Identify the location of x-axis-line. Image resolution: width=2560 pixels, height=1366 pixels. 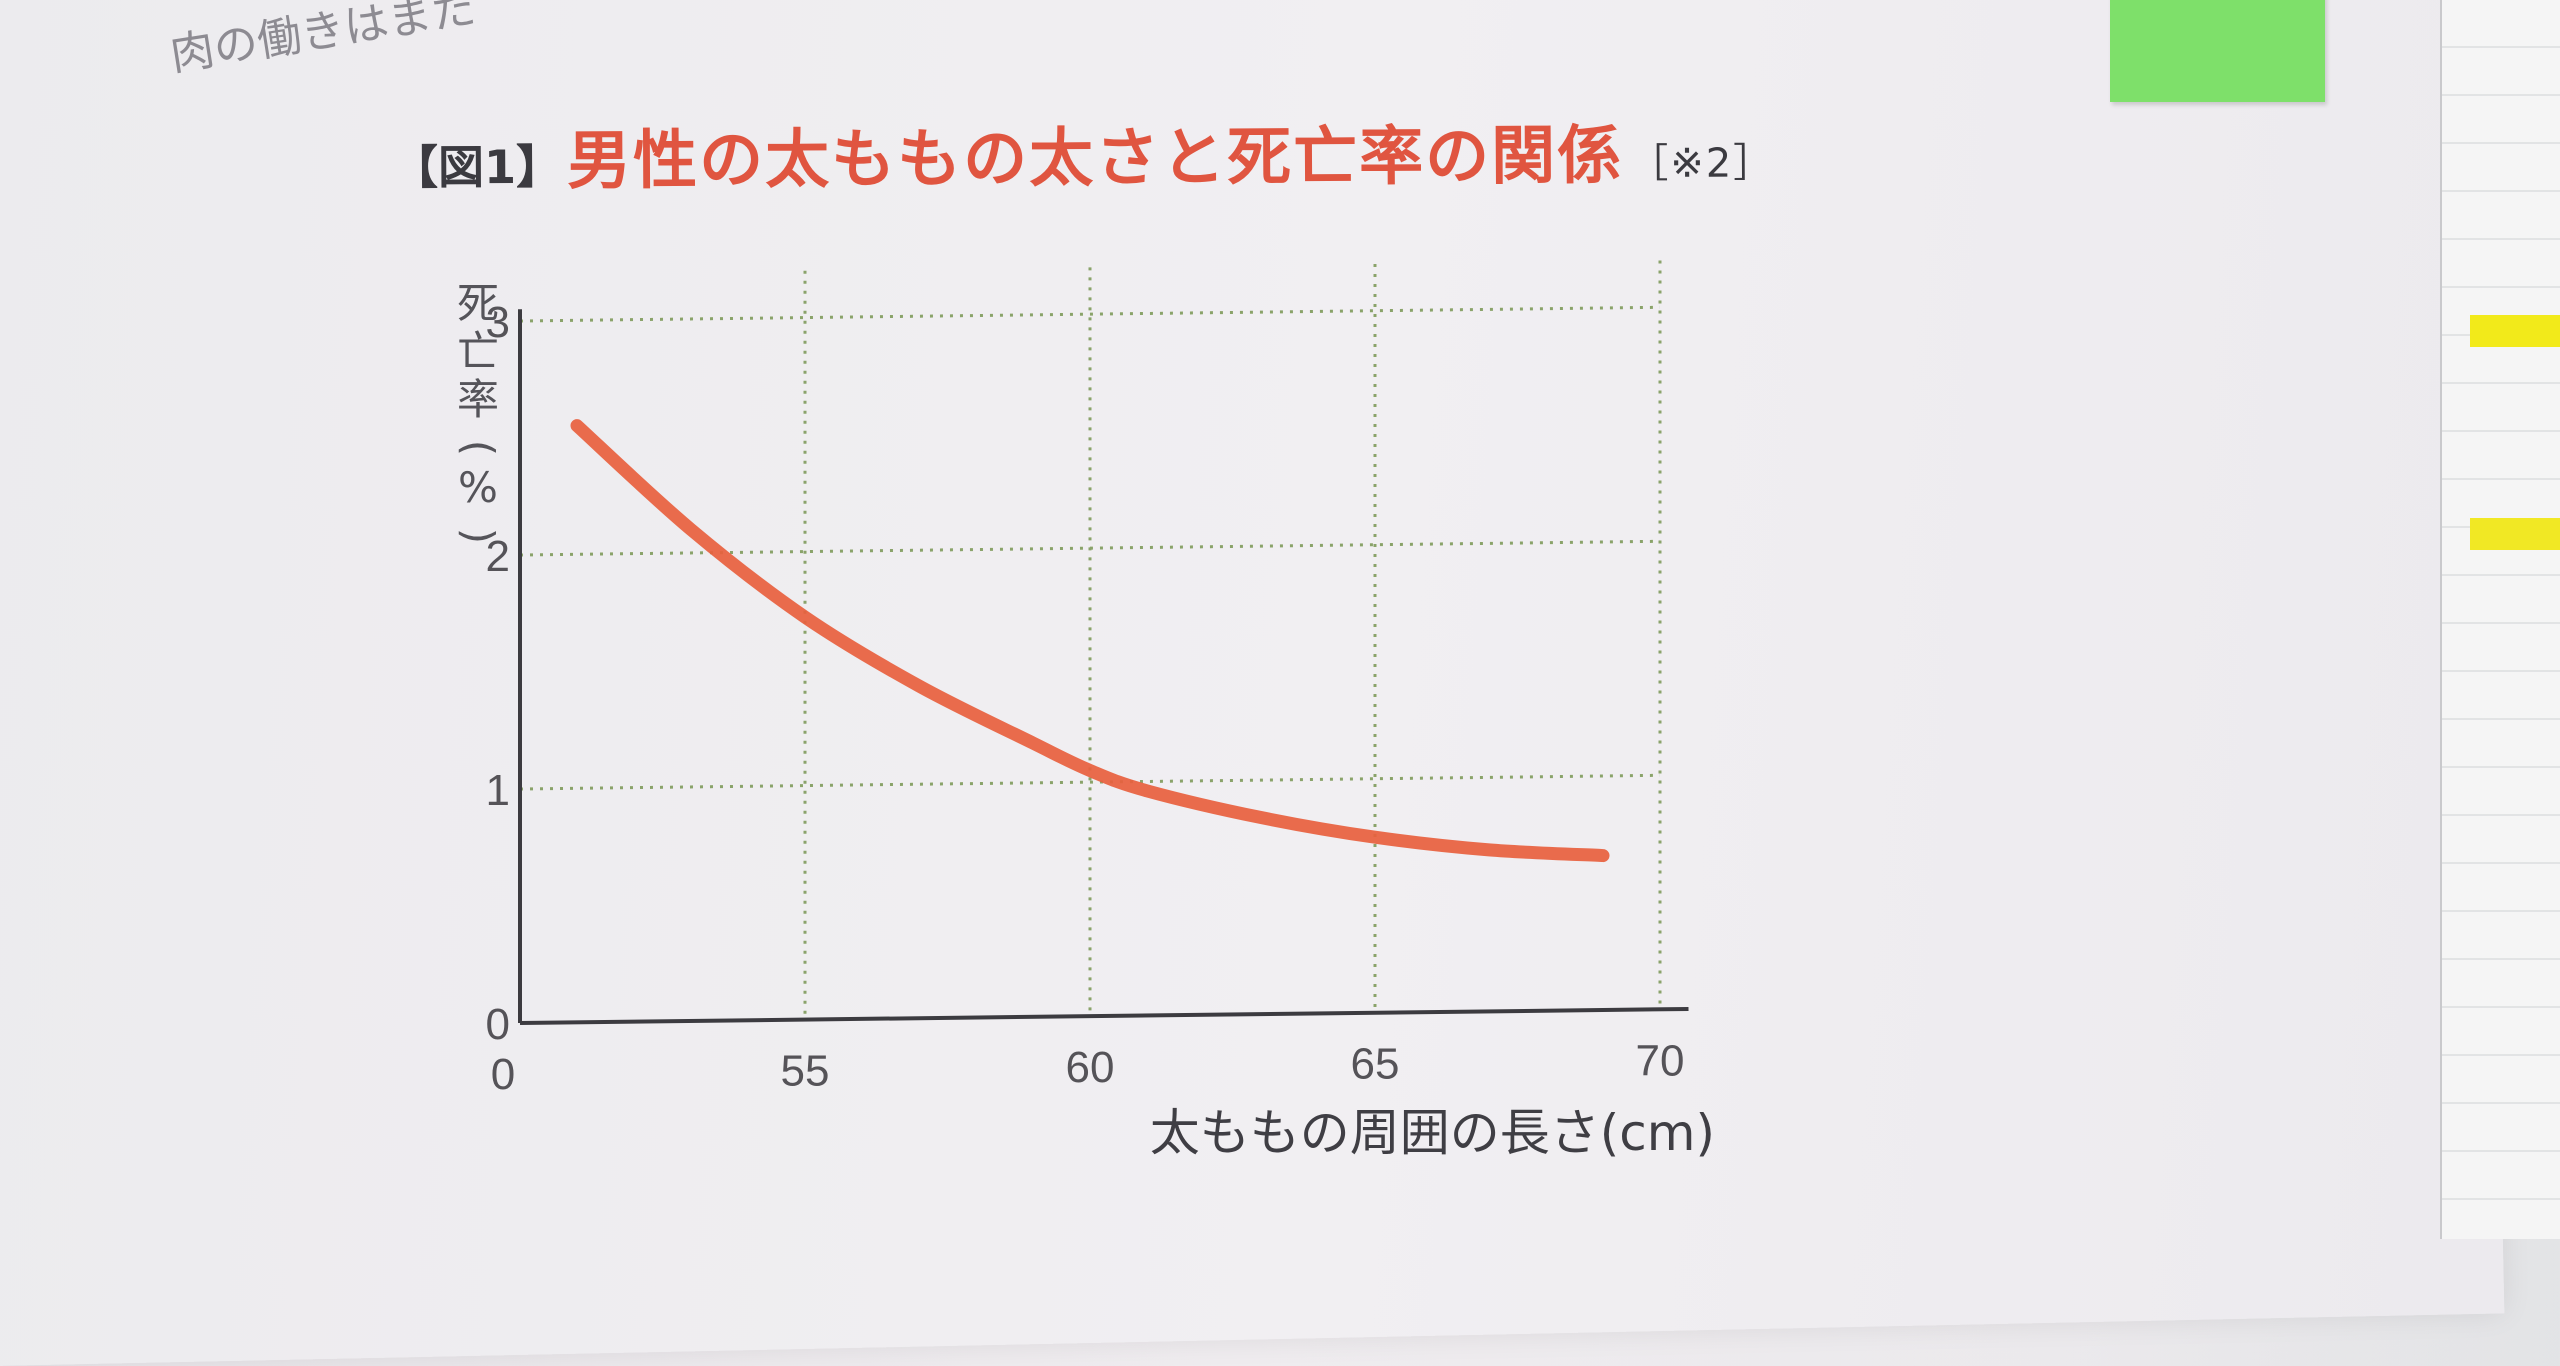
(1104, 1015).